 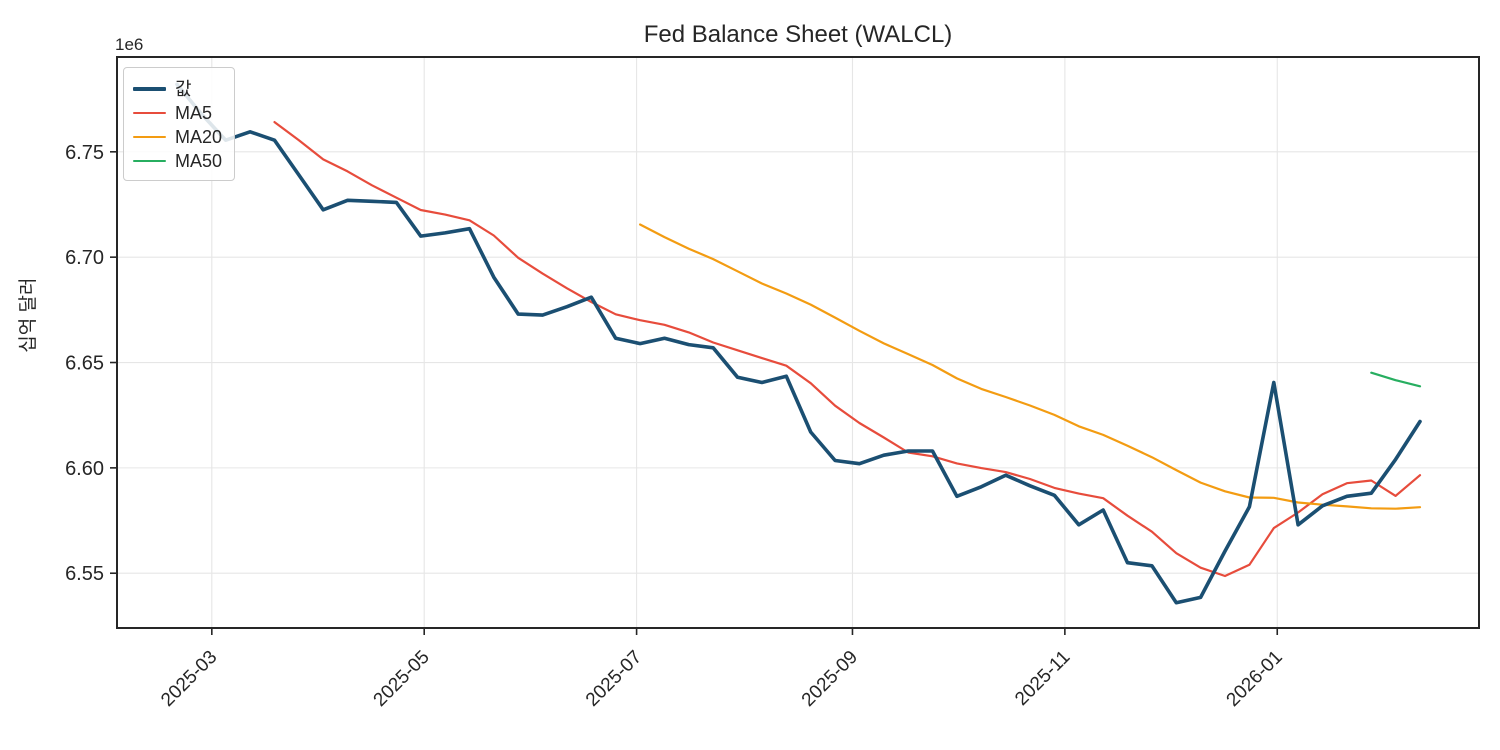 What do you see at coordinates (149, 89) in the screenshot?
I see `legend-swatch-value` at bounding box center [149, 89].